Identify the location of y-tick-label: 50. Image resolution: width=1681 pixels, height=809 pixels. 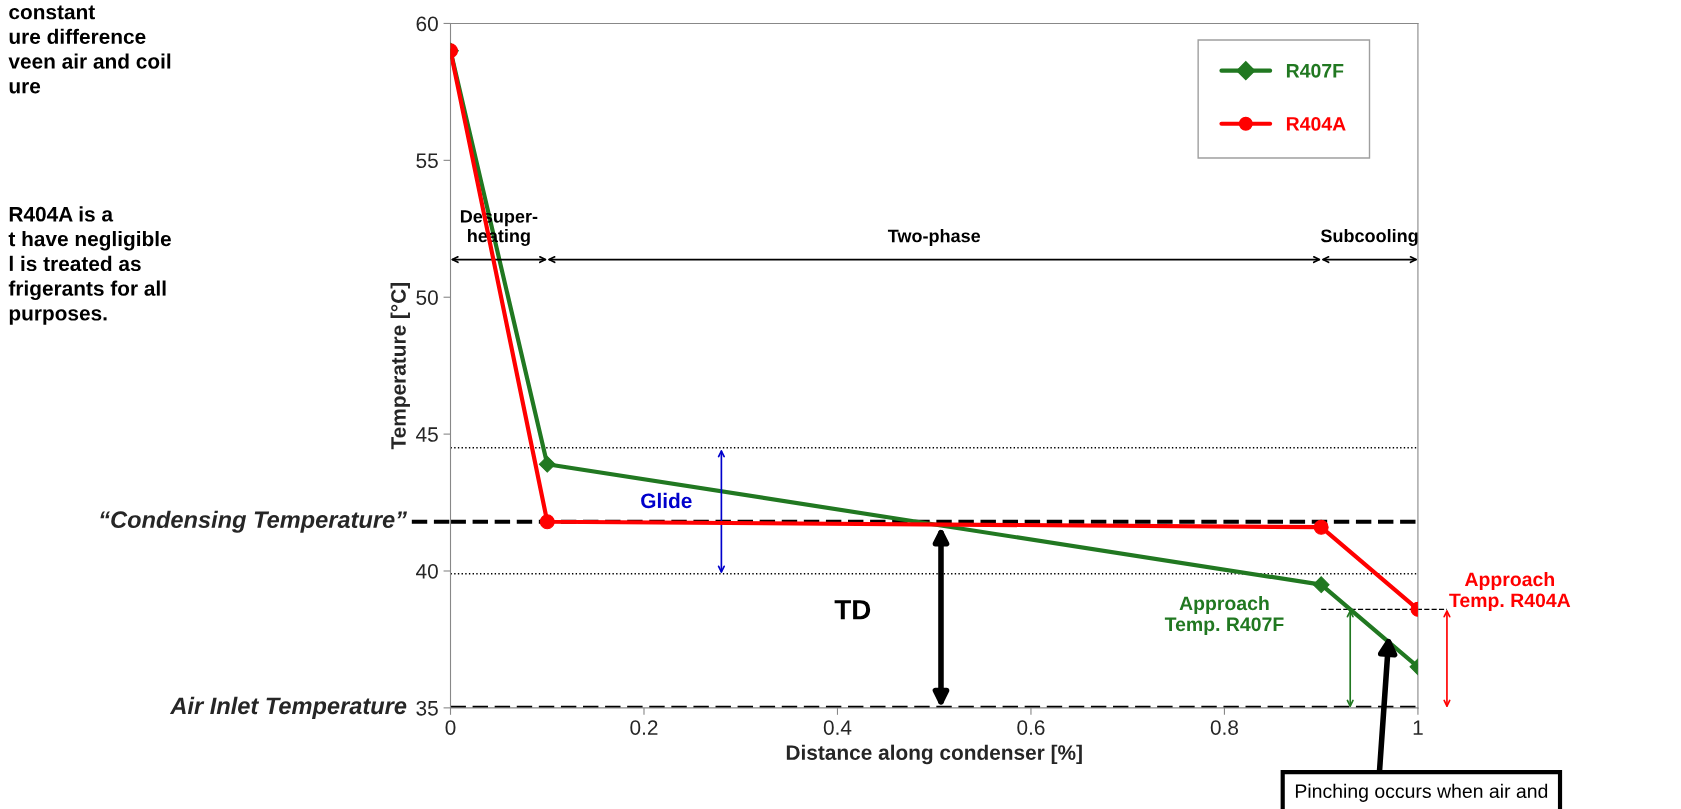
(427, 297).